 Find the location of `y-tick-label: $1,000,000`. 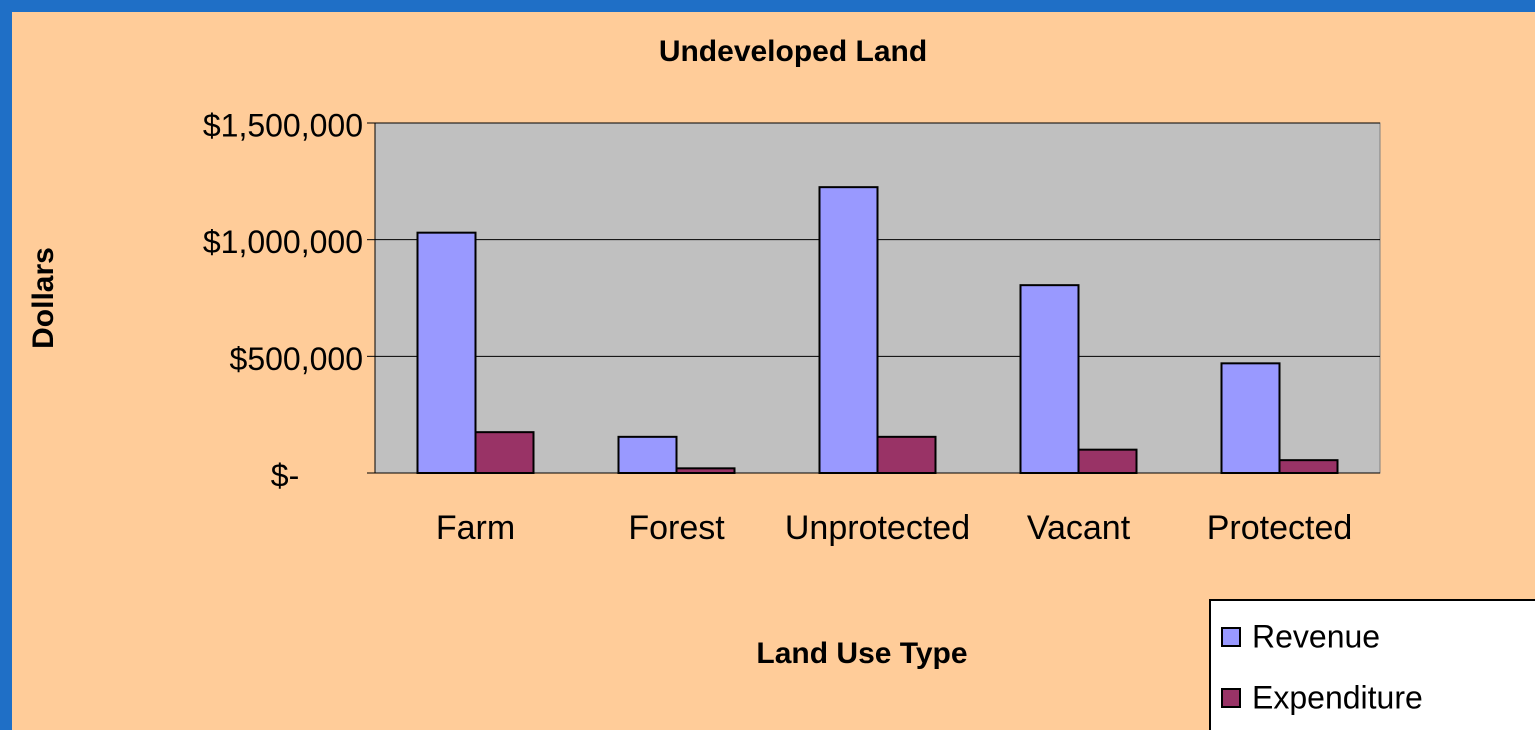

y-tick-label: $1,000,000 is located at coordinates (283, 242).